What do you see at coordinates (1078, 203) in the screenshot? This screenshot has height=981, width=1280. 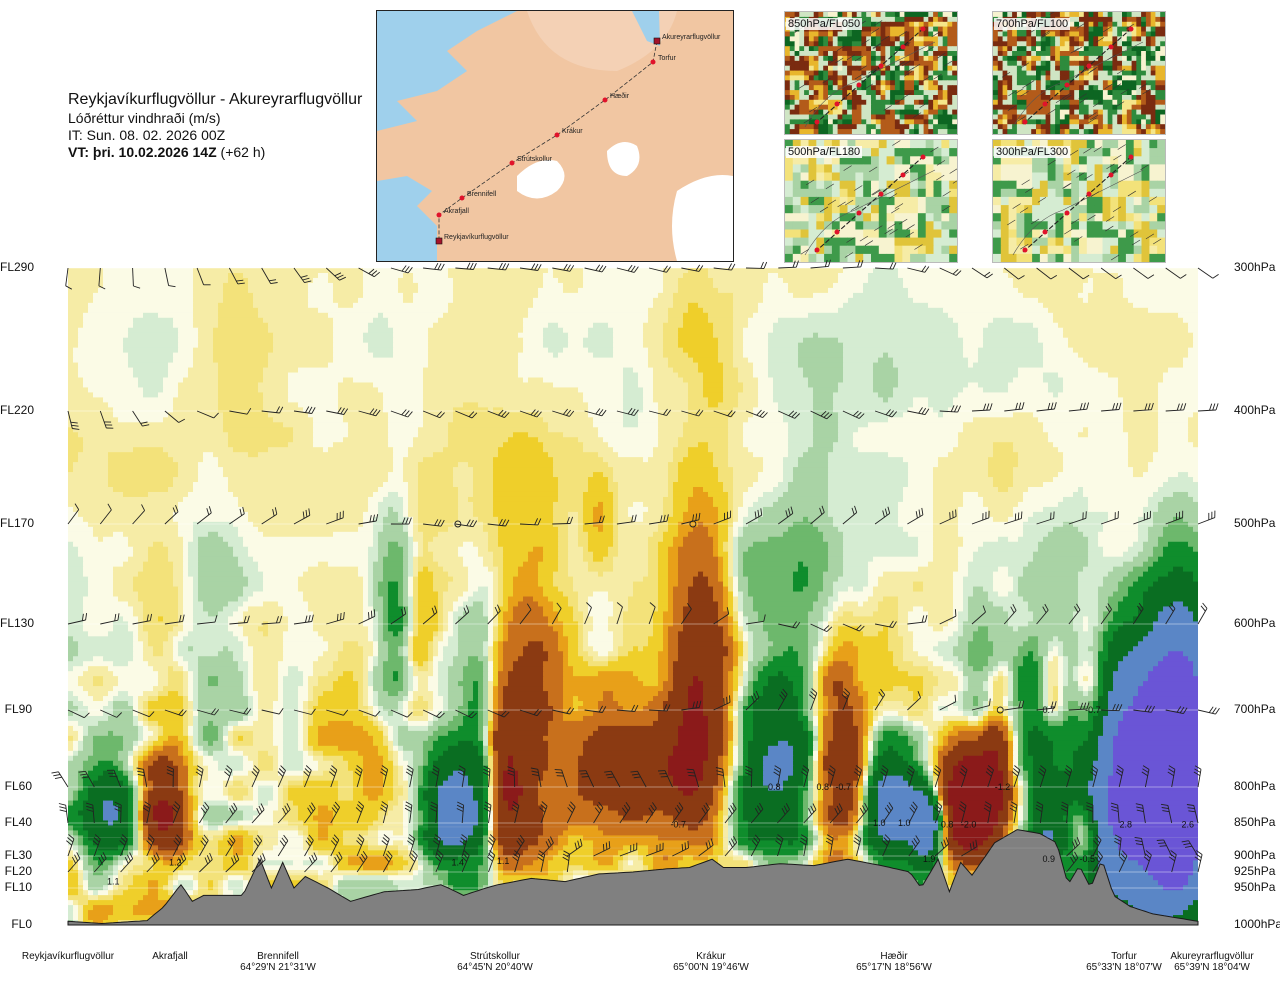 I see `inset-route-line` at bounding box center [1078, 203].